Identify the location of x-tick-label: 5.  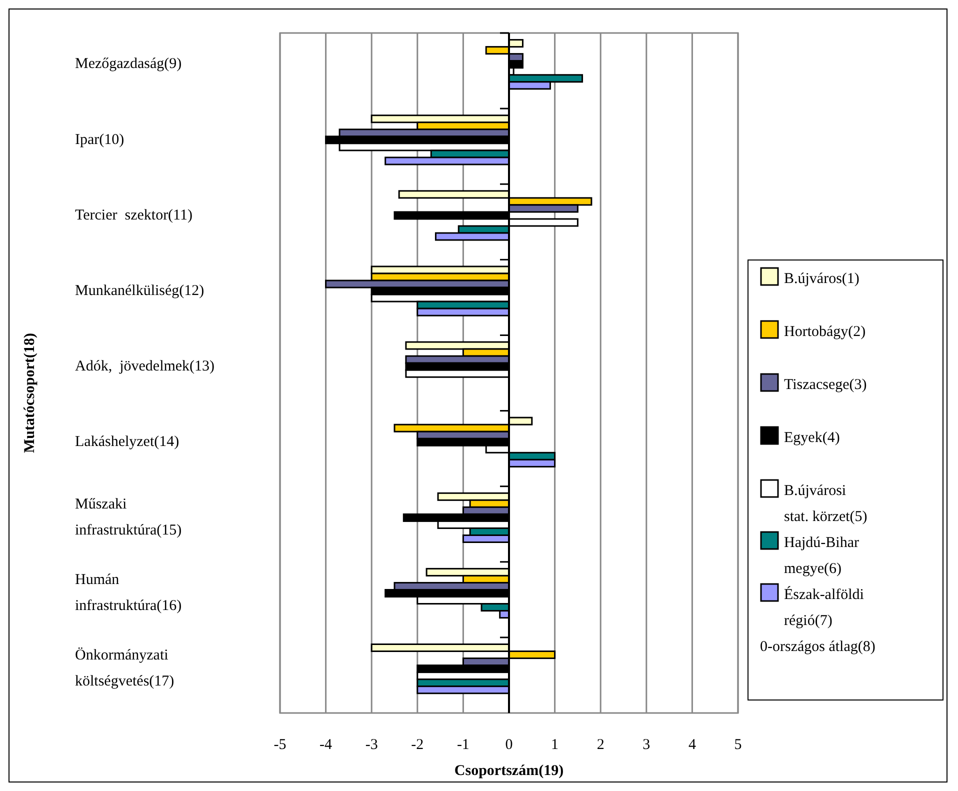
(738, 745).